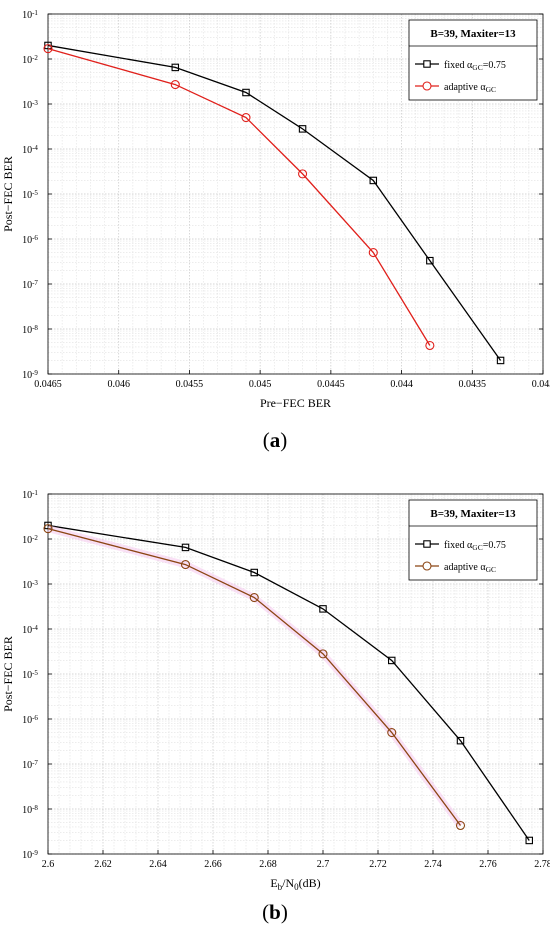 Image resolution: width=550 pixels, height=937 pixels. I want to click on chart-b-x-tick-label: 2.72, so click(378, 864).